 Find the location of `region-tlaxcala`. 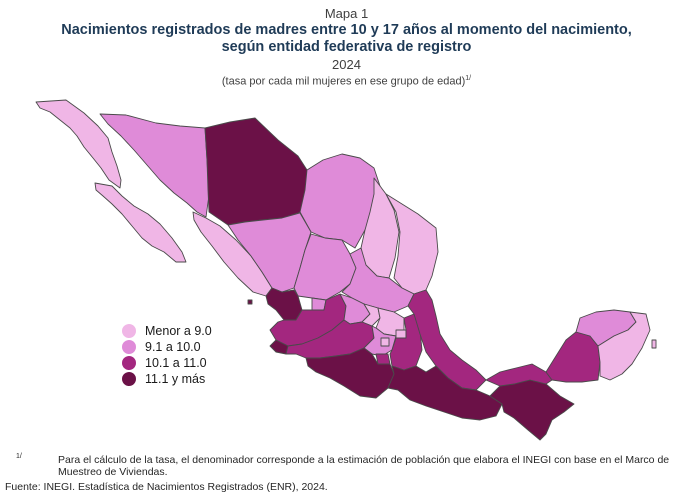

region-tlaxcala is located at coordinates (401, 334).